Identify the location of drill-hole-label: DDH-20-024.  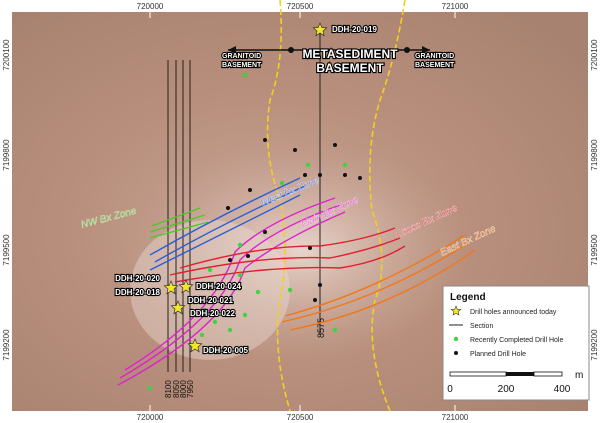
(218, 286).